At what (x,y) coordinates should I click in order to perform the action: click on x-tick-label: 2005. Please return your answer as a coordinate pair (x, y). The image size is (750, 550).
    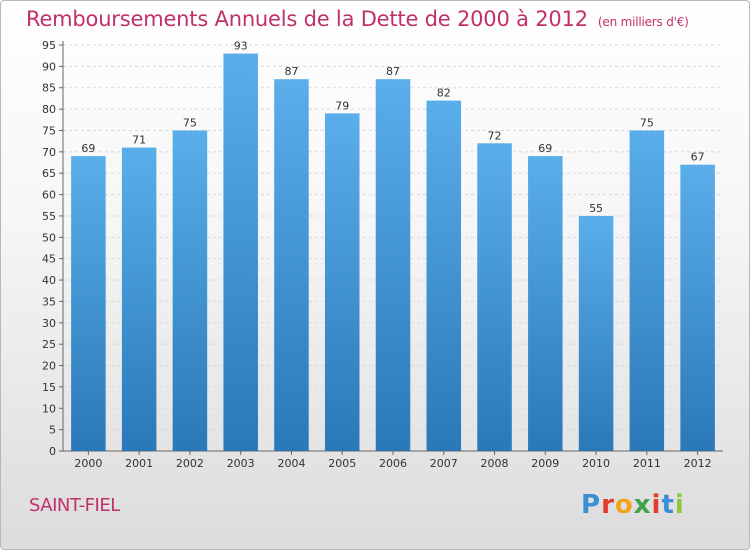
    Looking at the image, I should click on (342, 463).